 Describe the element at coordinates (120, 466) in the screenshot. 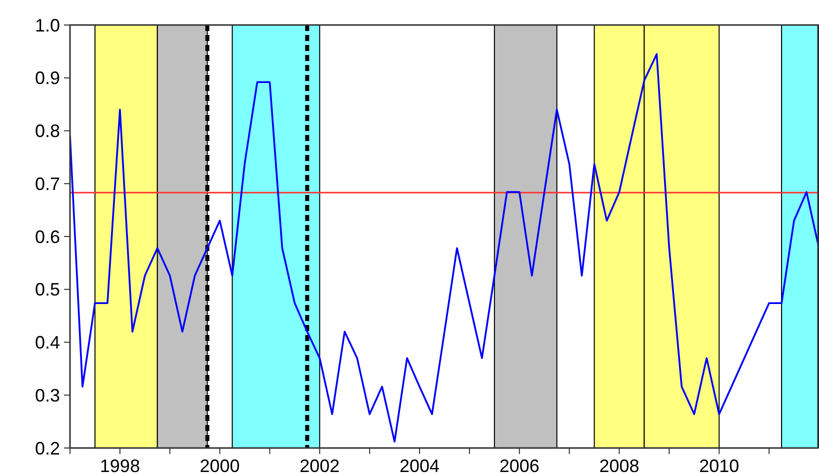

I see `x-tick-label: 1998` at that location.